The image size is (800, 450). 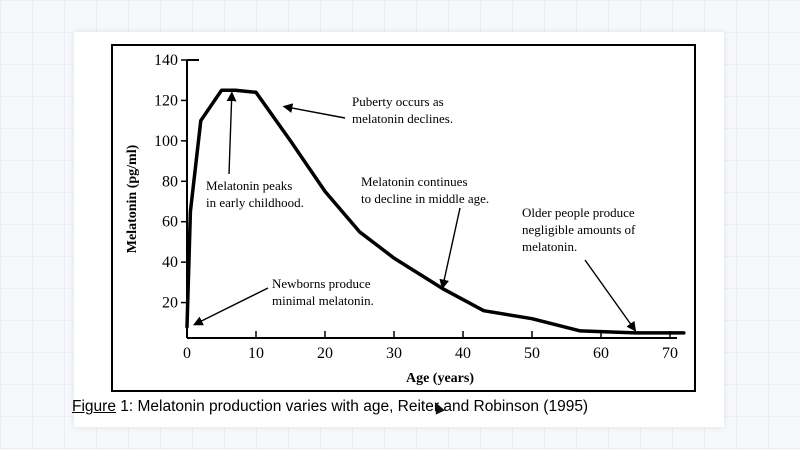 I want to click on caption-prefix: Figure, so click(x=94, y=406).